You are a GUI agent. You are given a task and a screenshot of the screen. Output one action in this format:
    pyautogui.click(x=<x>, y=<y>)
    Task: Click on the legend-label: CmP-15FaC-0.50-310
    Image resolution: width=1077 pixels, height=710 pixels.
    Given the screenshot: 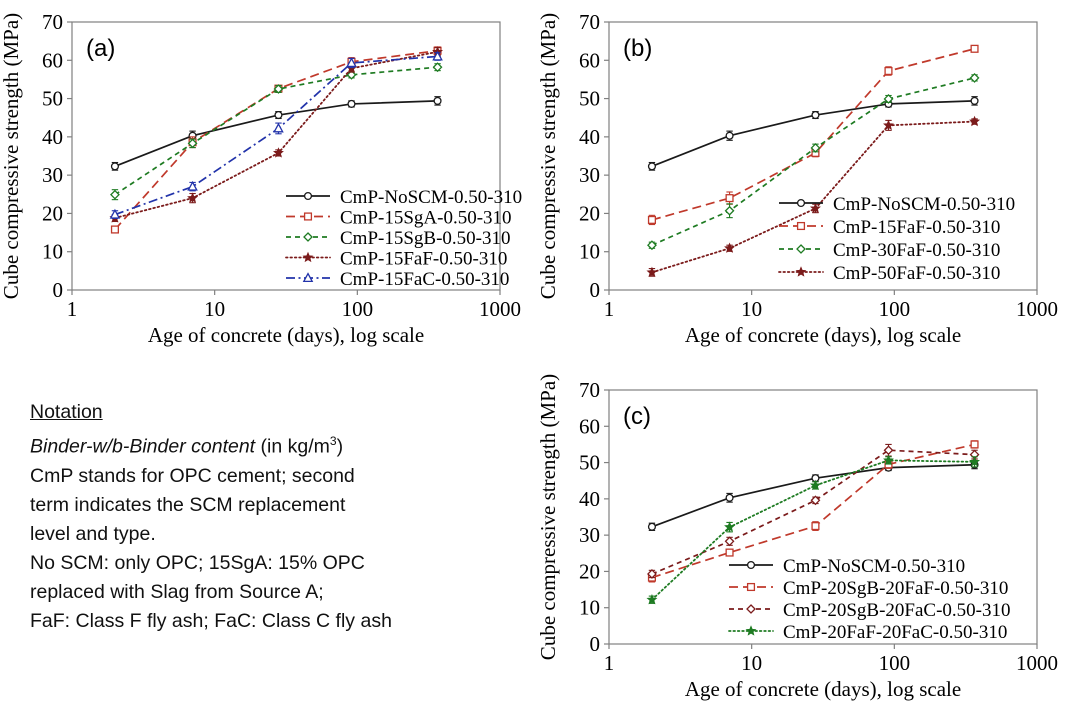 What is the action you would take?
    pyautogui.click(x=424, y=279)
    